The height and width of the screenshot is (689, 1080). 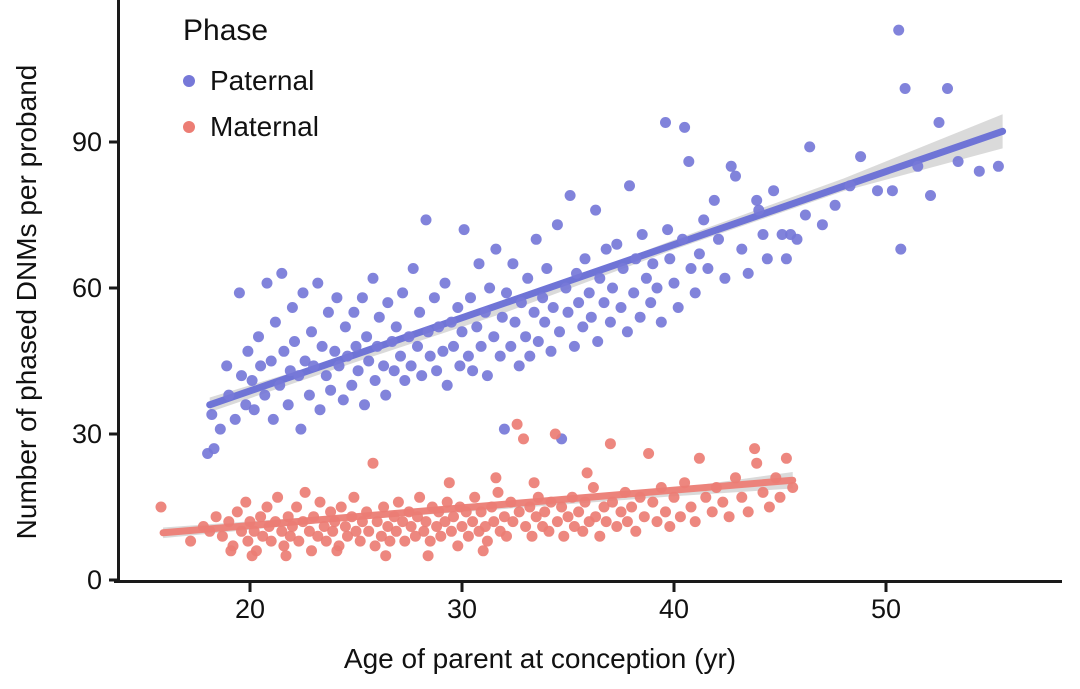 What do you see at coordinates (87, 288) in the screenshot?
I see `y-tick-label: 60` at bounding box center [87, 288].